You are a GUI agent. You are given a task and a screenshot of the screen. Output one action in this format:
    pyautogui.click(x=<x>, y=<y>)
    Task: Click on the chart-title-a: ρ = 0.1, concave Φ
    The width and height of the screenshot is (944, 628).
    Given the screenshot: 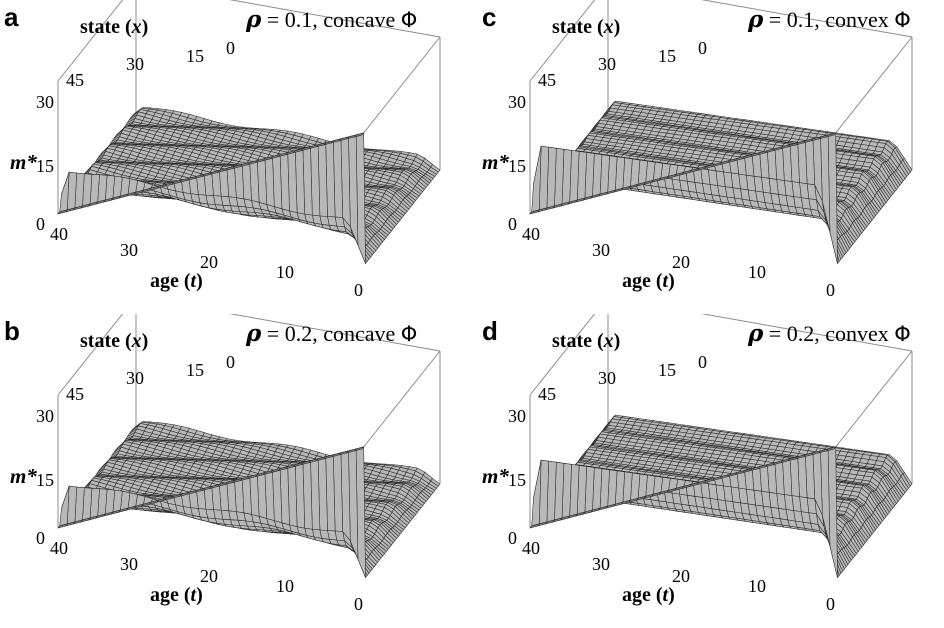 What is the action you would take?
    pyautogui.click(x=331, y=19)
    